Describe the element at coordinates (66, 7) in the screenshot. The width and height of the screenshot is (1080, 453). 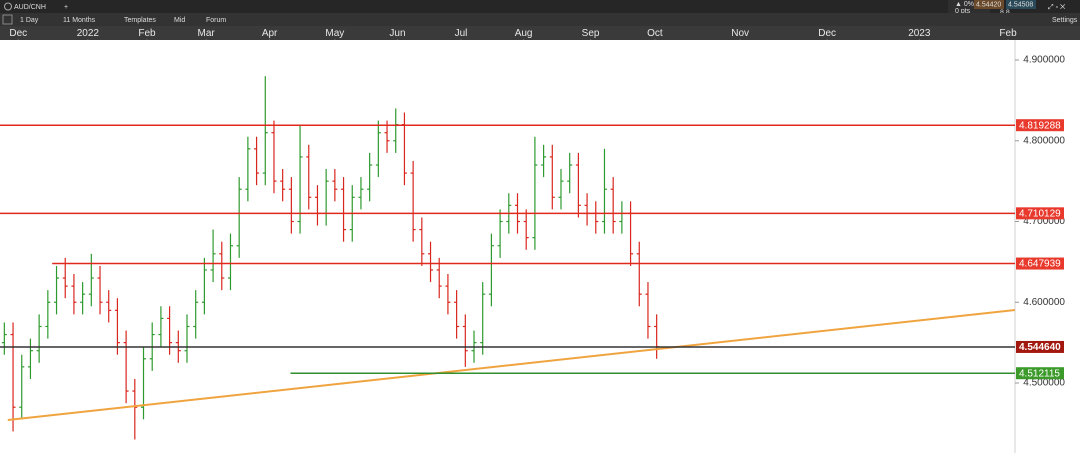
I see `add-tab: +` at that location.